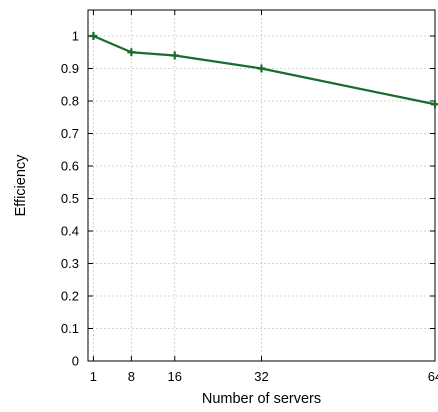  What do you see at coordinates (261, 376) in the screenshot?
I see `x-tick-label: 32` at bounding box center [261, 376].